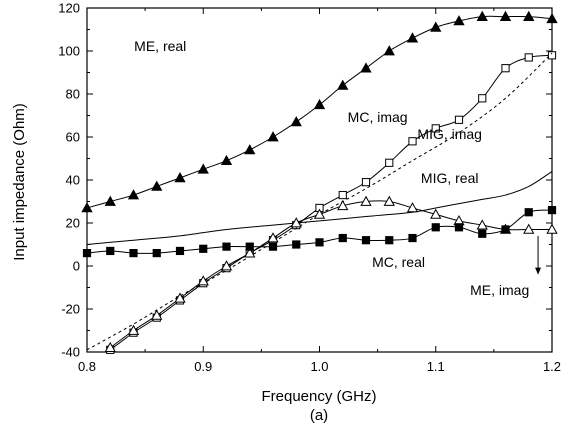 The image size is (577, 436). Describe the element at coordinates (73, 94) in the screenshot. I see `y-tick-label: 80` at that location.